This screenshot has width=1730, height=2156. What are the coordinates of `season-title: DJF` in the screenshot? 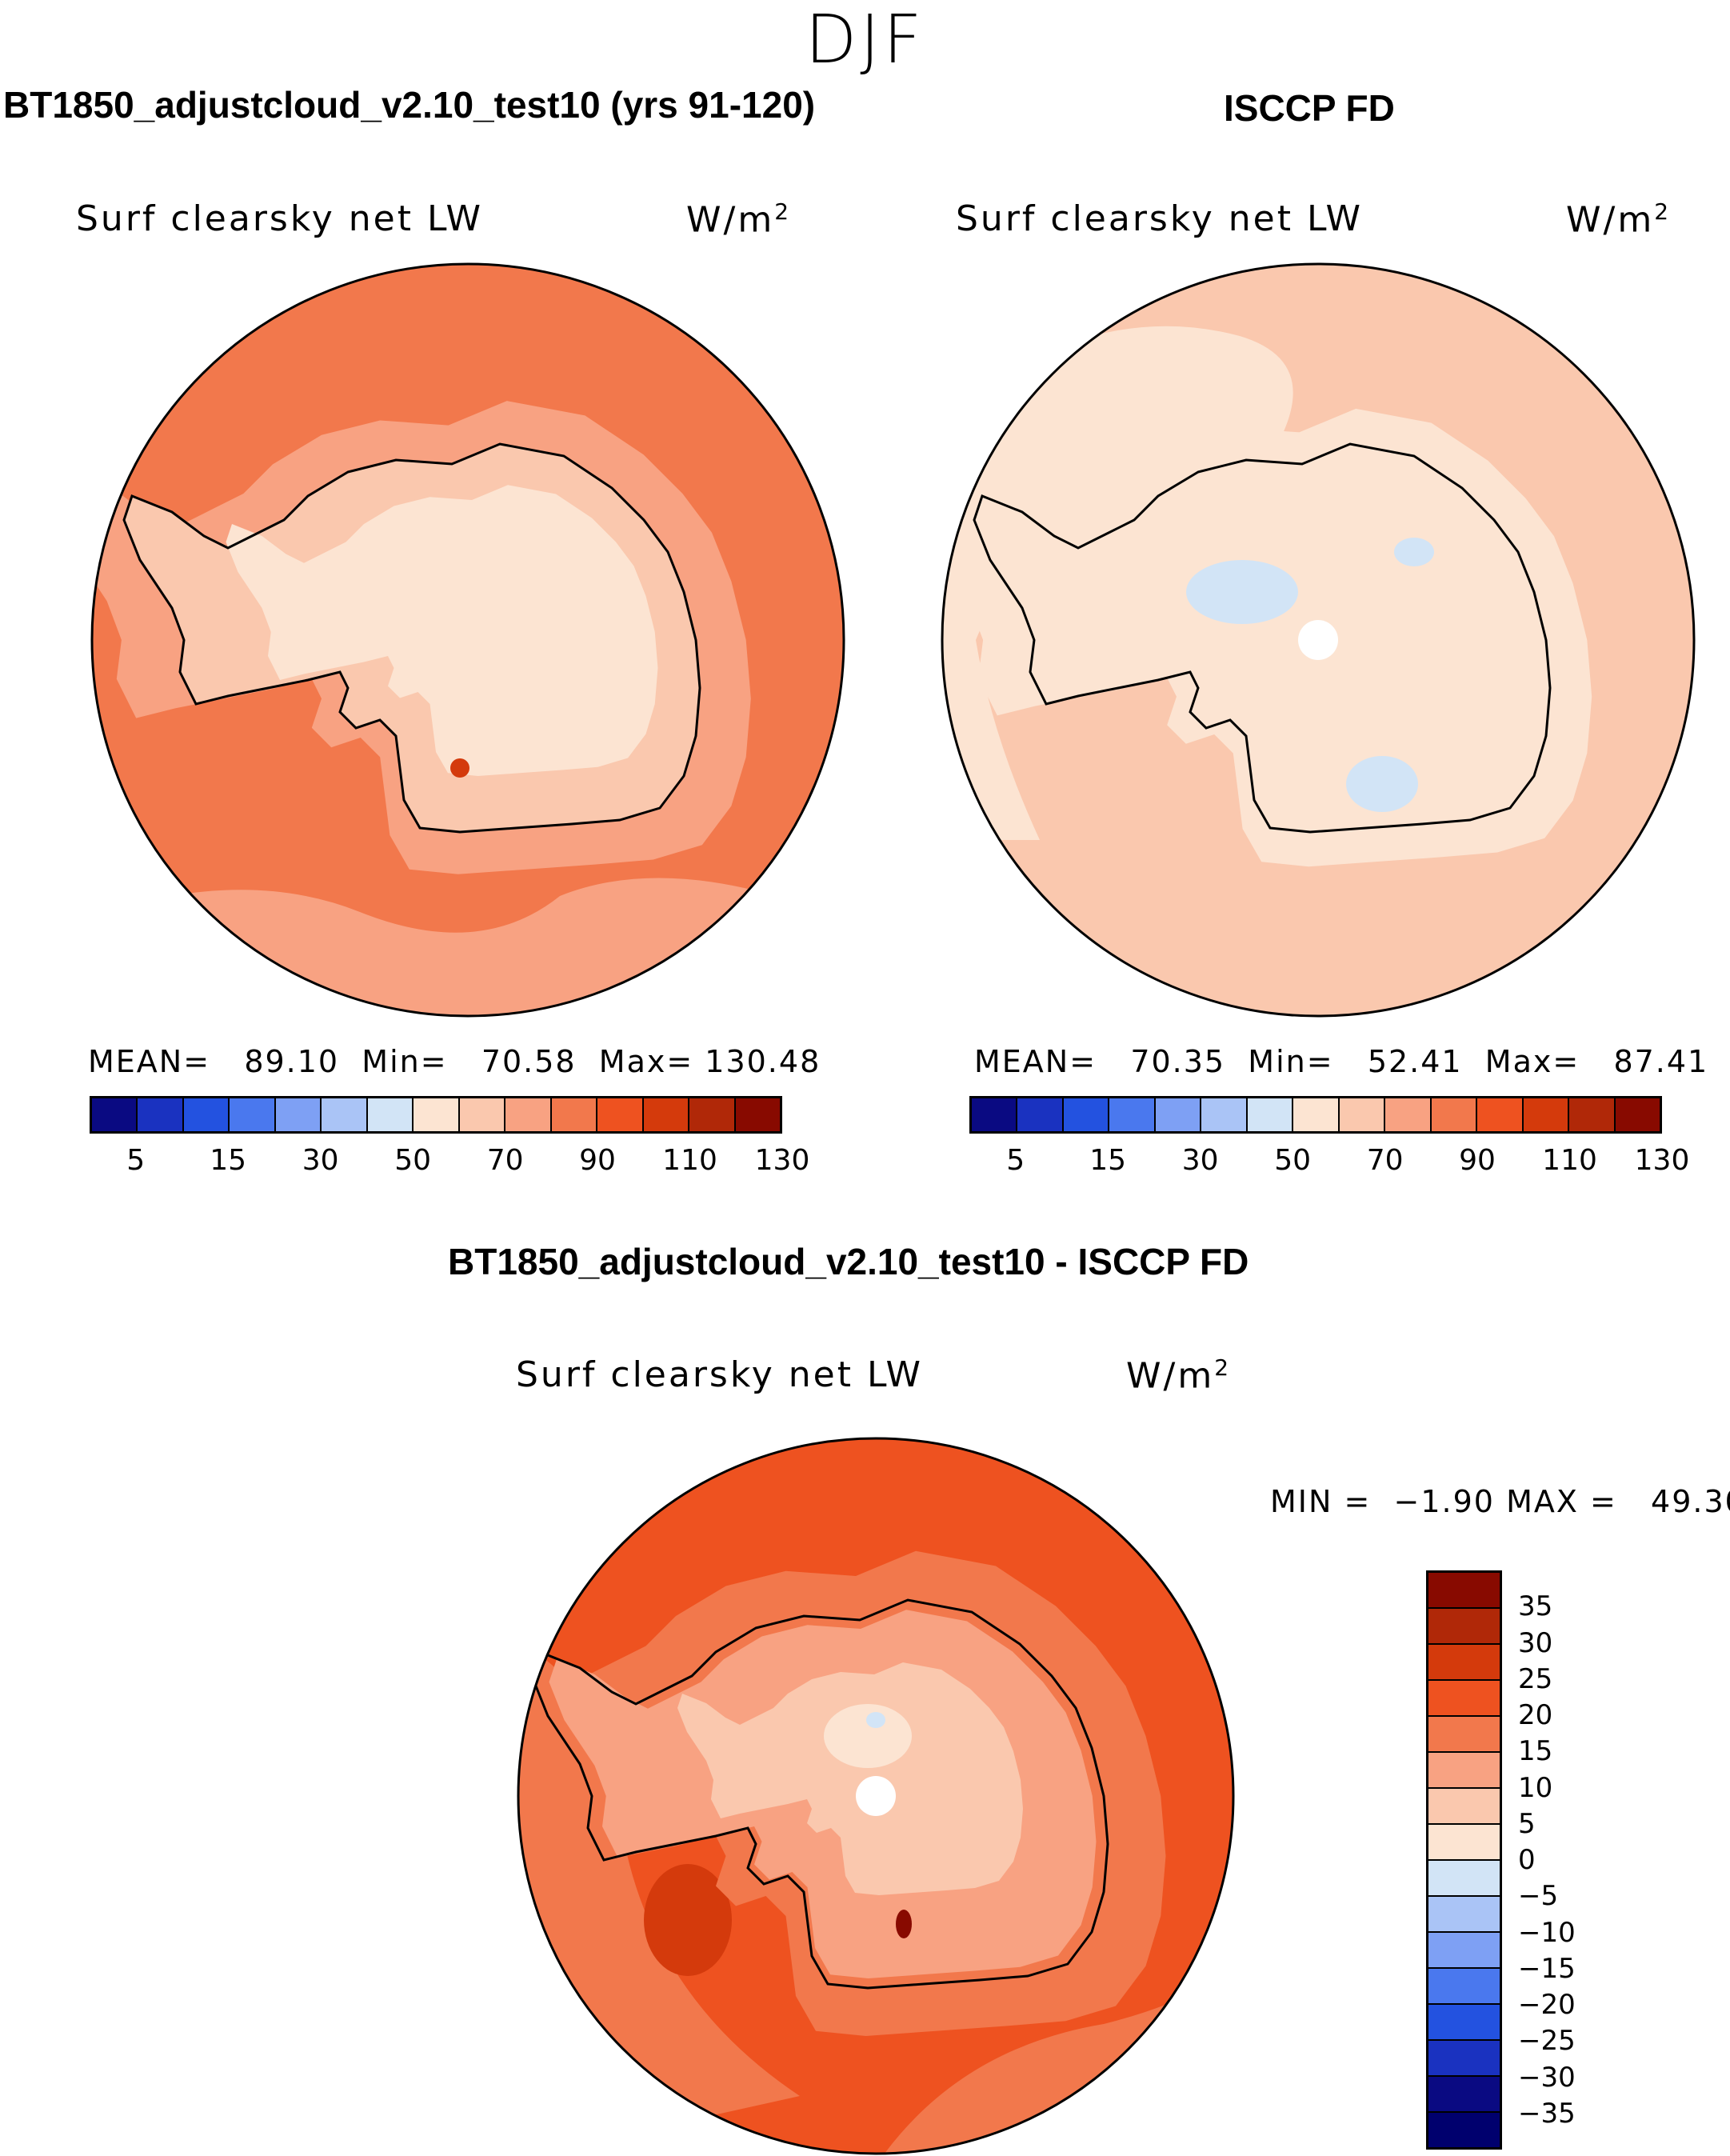 It's located at (865, 39).